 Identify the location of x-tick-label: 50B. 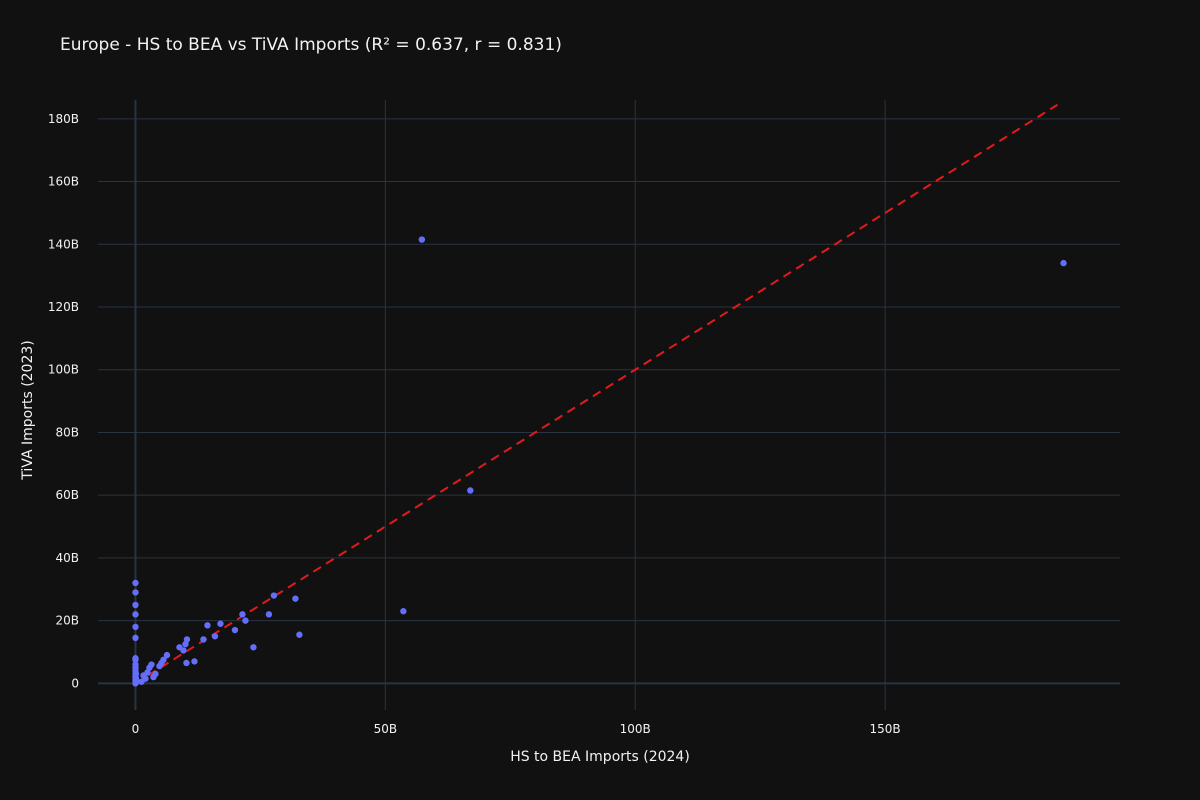
(386, 729).